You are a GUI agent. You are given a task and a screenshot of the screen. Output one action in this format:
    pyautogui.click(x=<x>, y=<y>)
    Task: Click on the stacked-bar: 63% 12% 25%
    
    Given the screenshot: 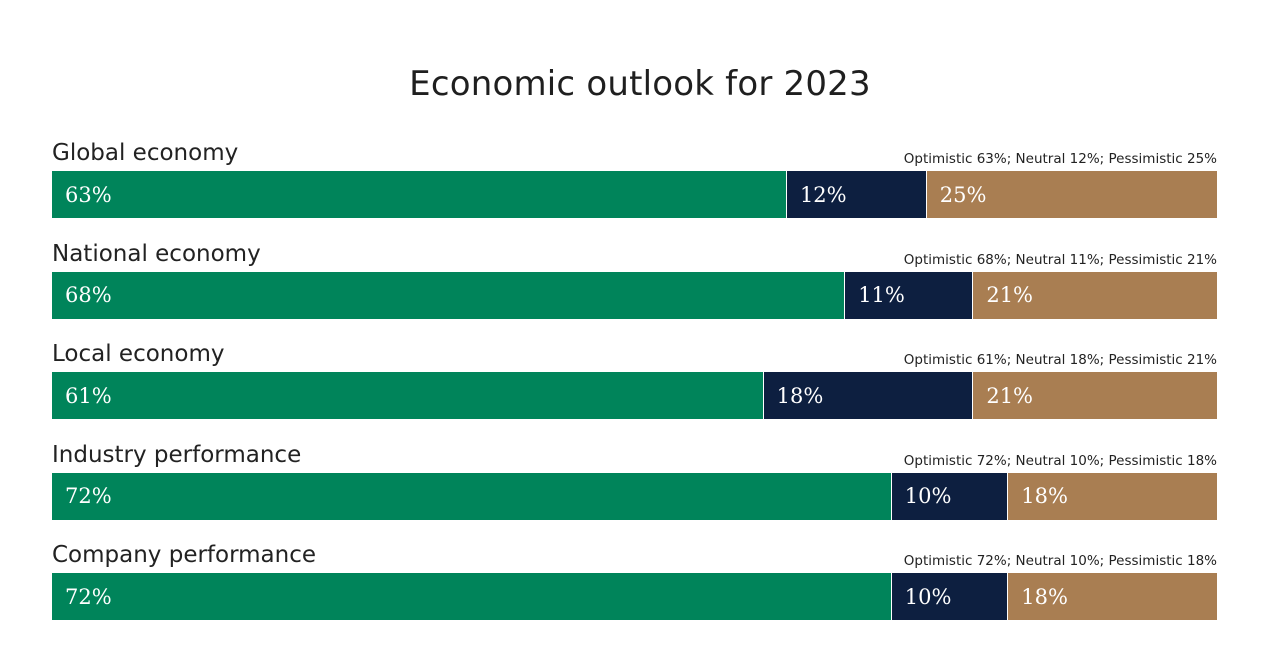 What is the action you would take?
    pyautogui.click(x=634, y=194)
    